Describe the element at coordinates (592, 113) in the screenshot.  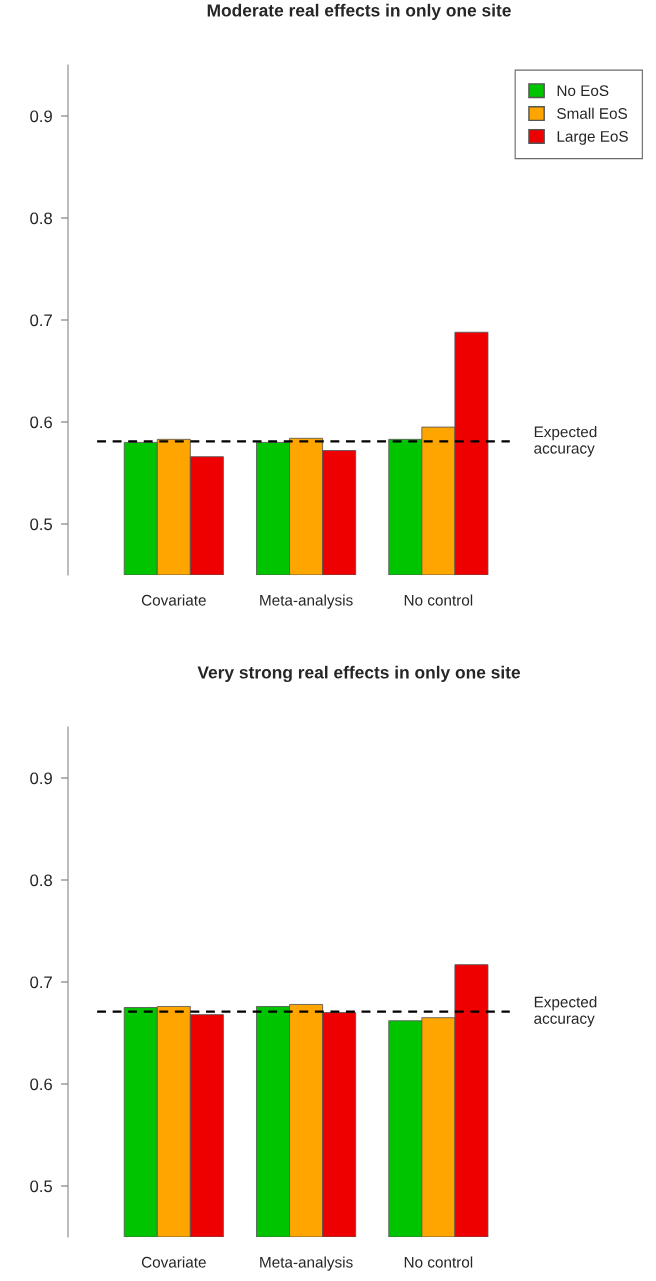
I see `legend-label: Small EoS` at that location.